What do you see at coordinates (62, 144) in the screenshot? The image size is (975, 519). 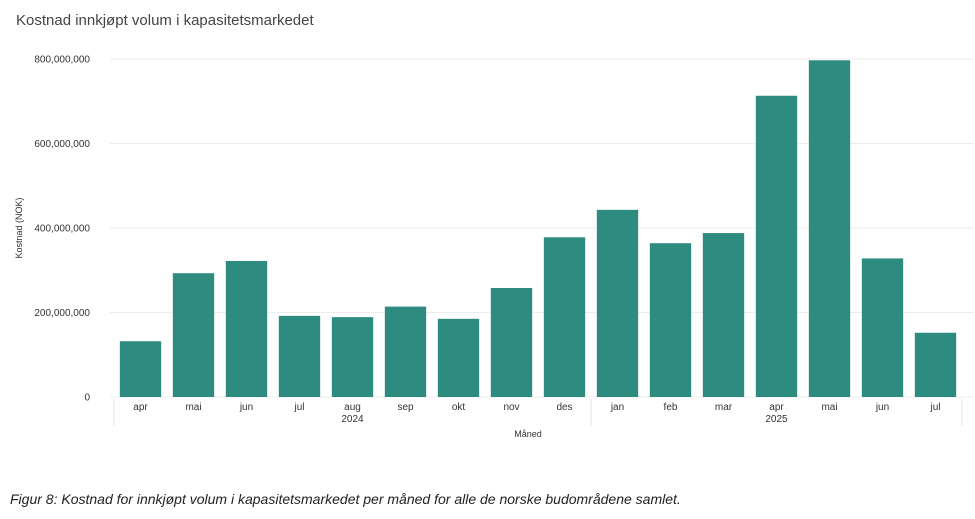 I see `y-tick-label: 600,000,000` at bounding box center [62, 144].